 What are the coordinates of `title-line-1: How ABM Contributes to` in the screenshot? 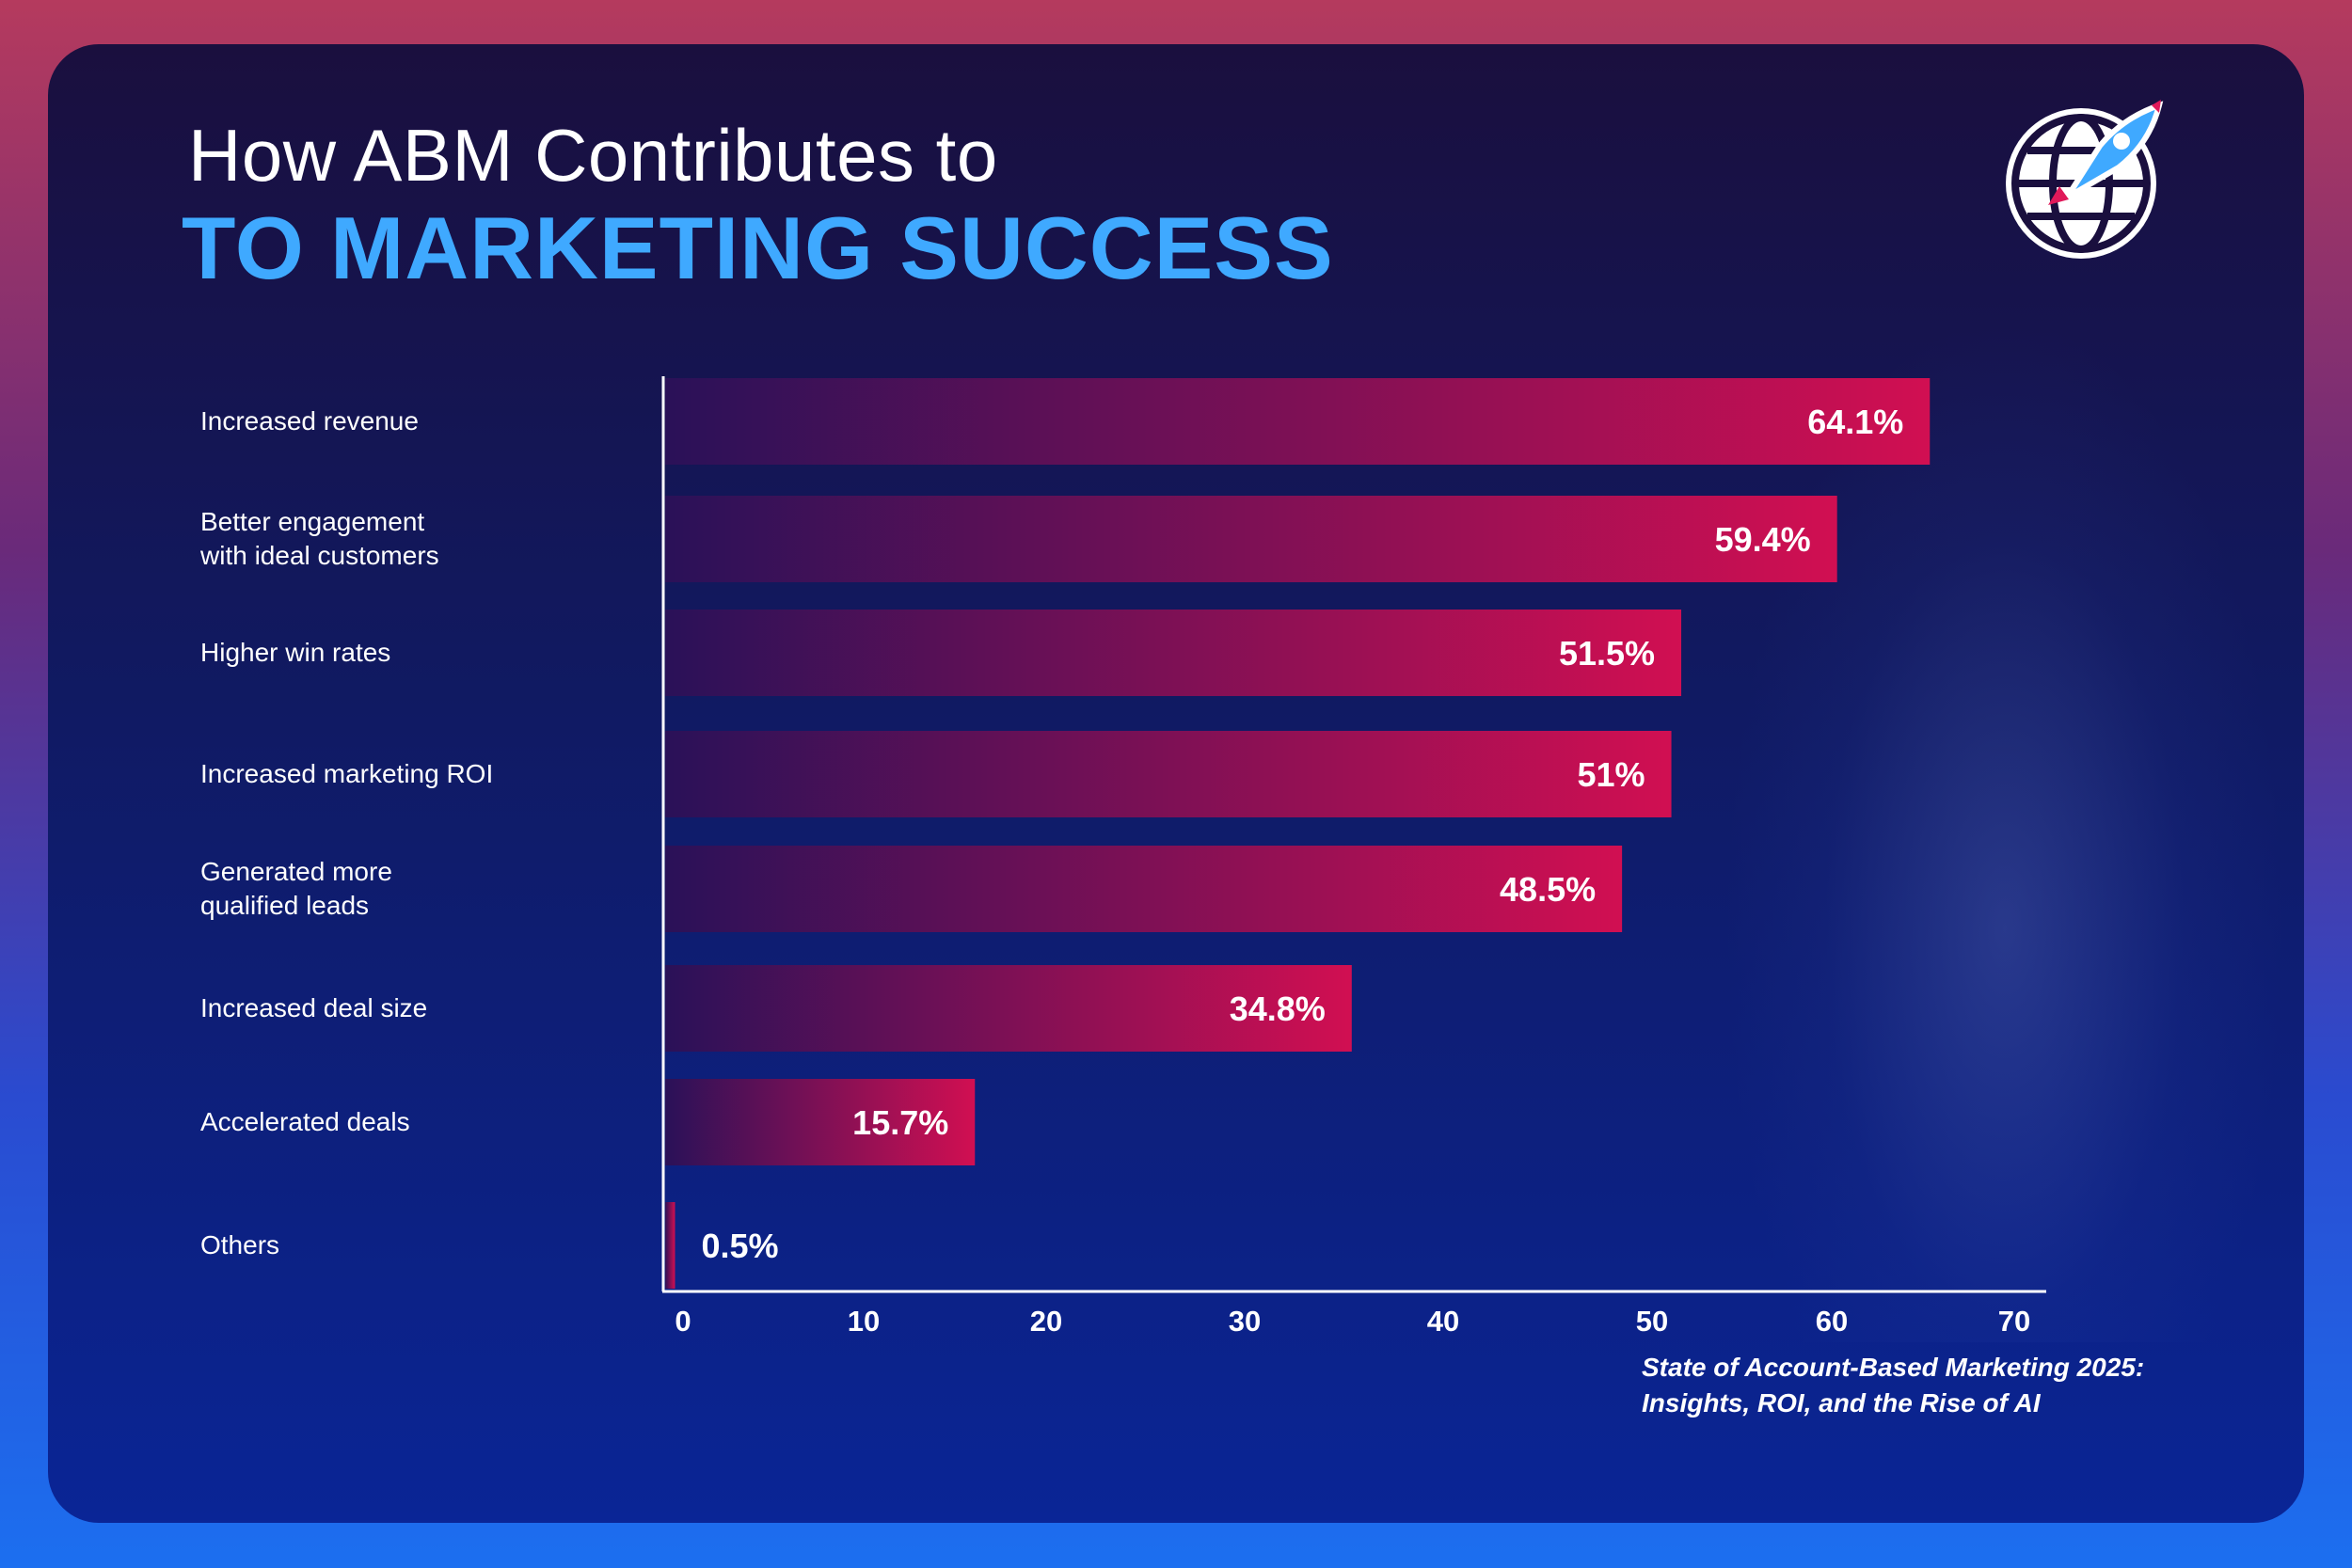 It's located at (593, 155).